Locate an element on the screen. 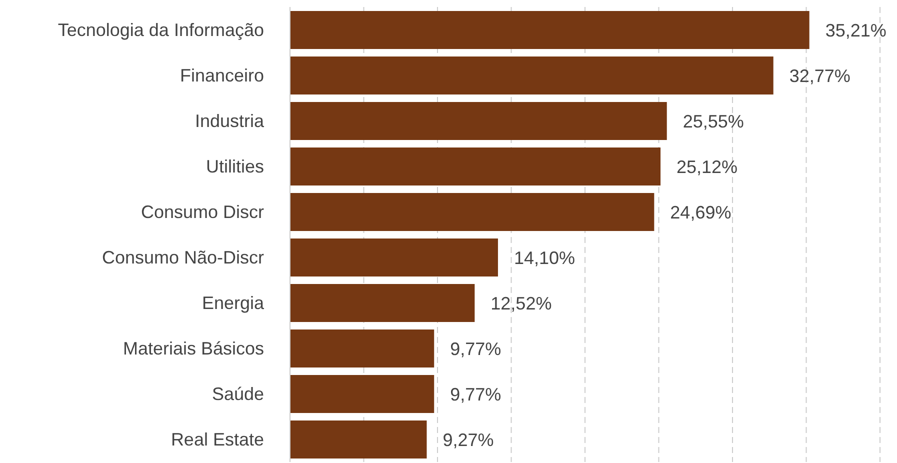  y-tick-label: Real Estate is located at coordinates (217, 440).